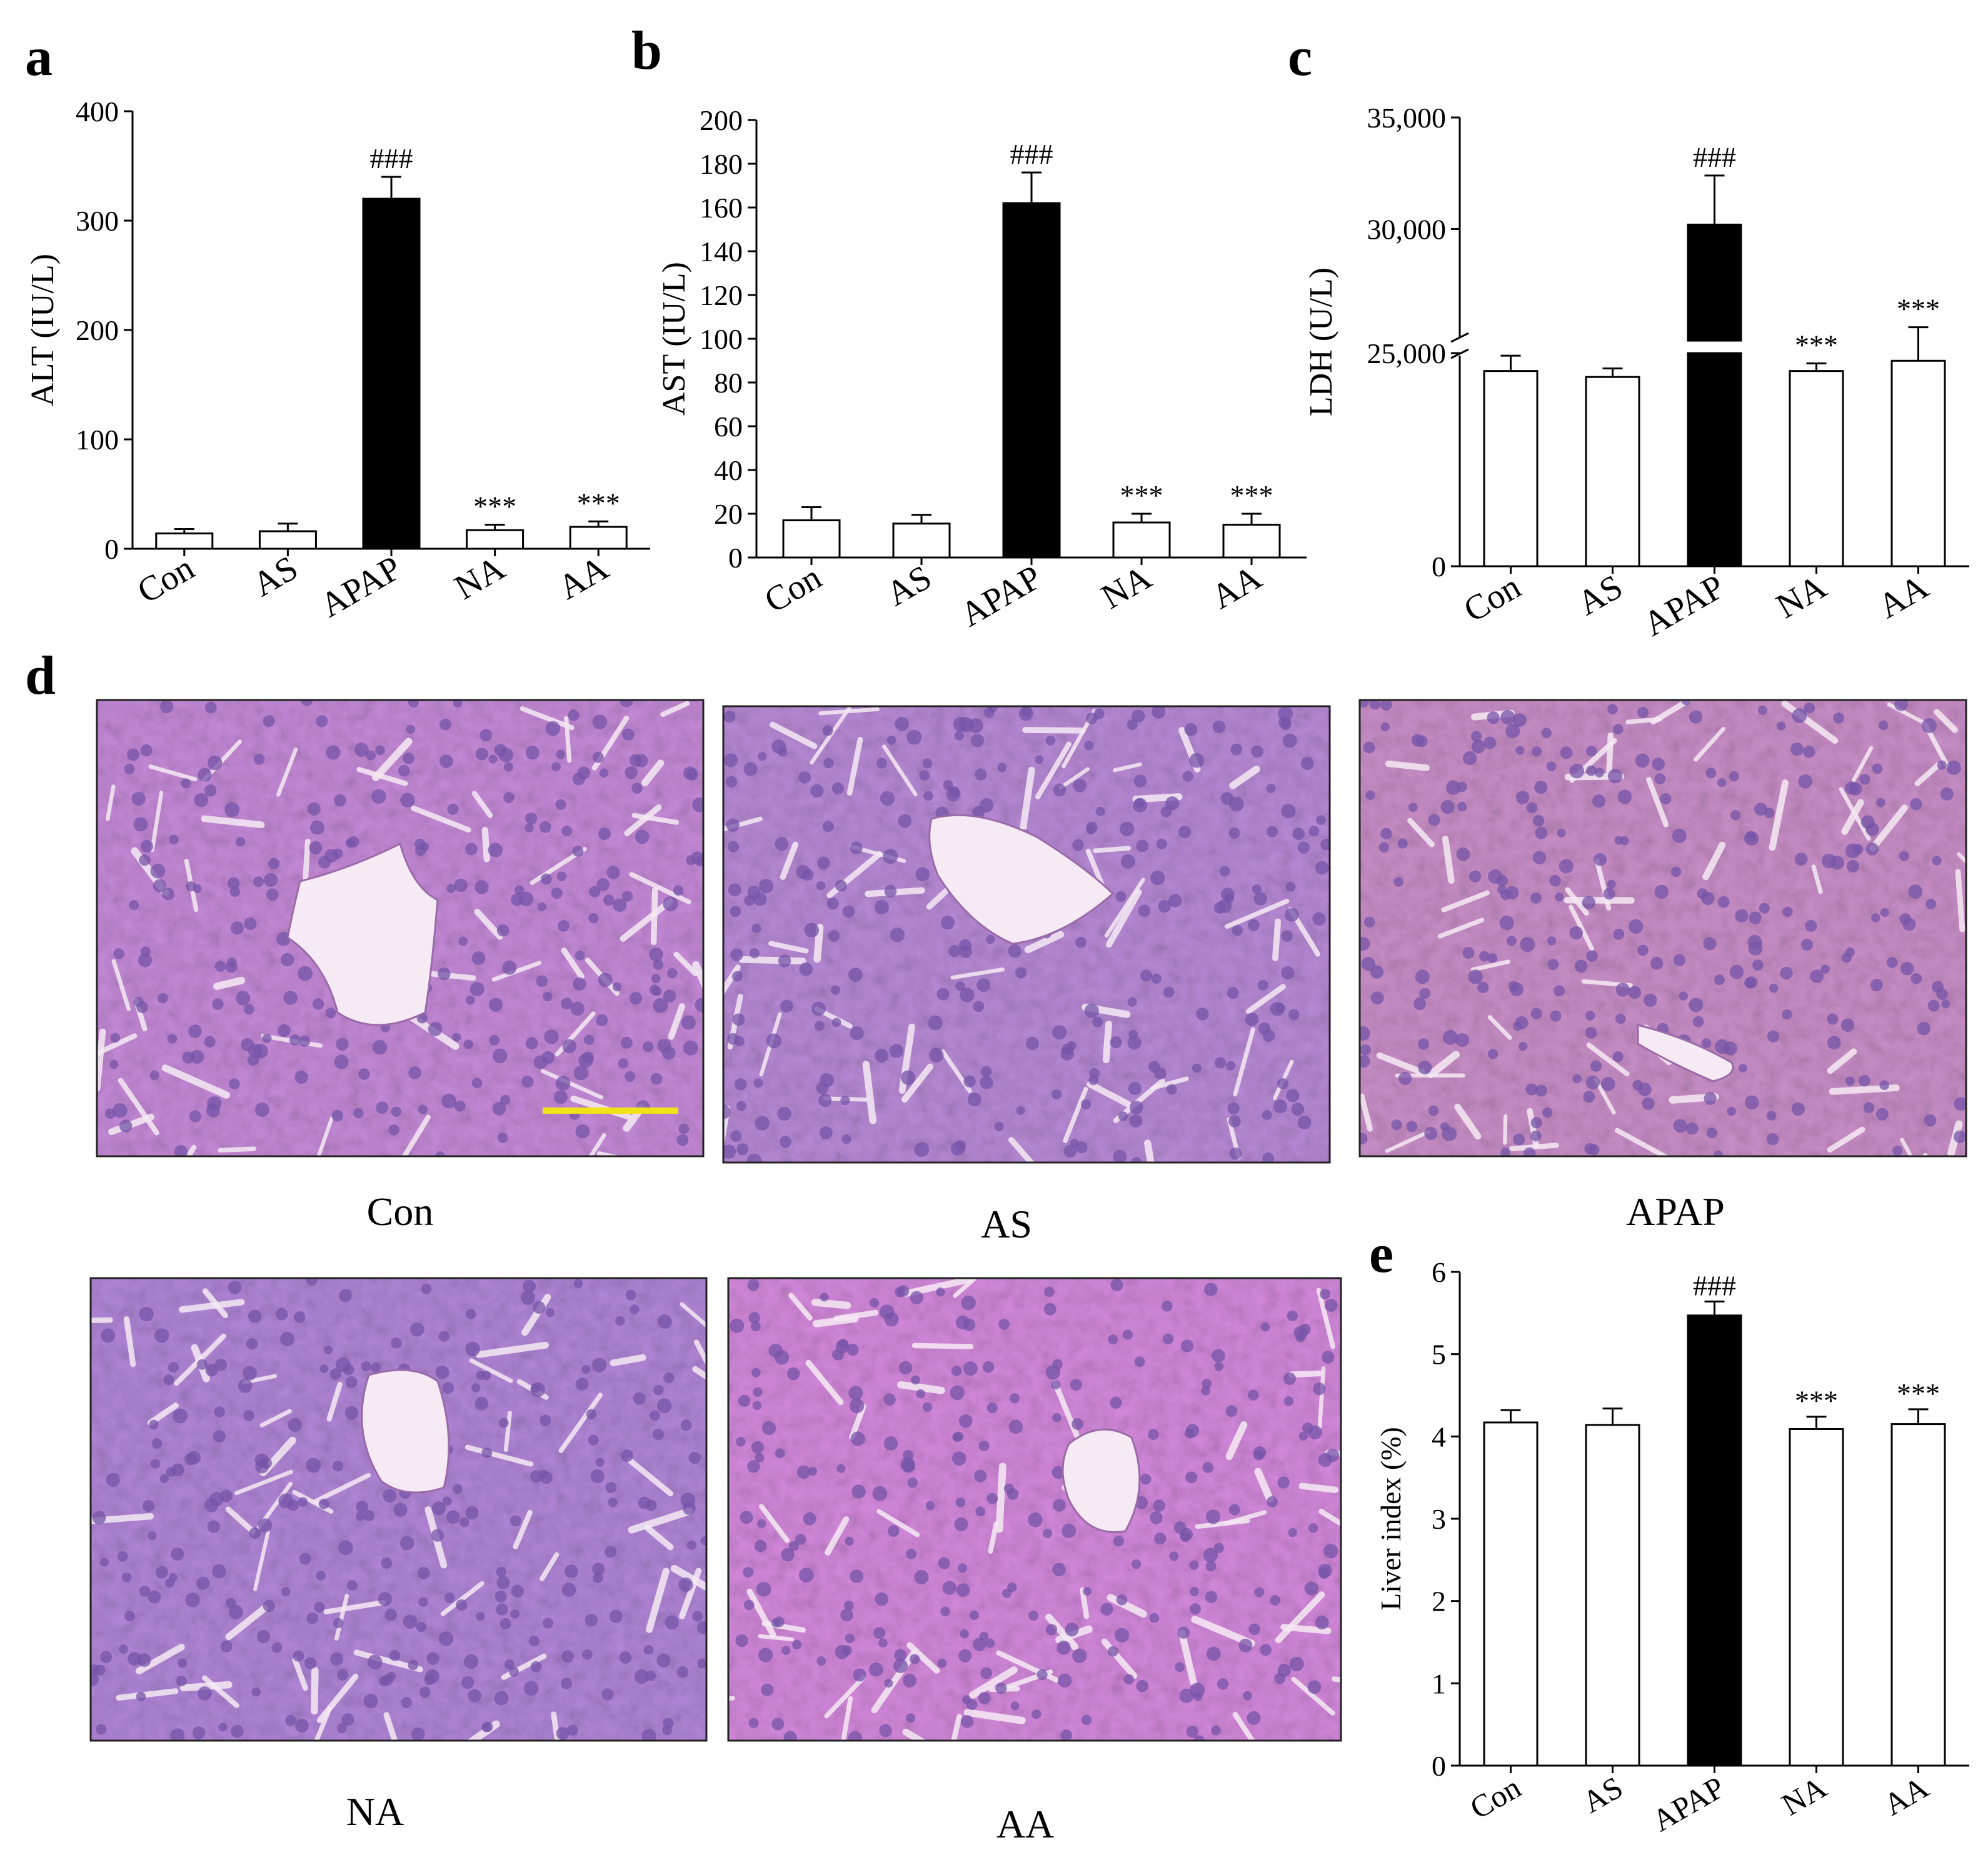 The image size is (1988, 1875). What do you see at coordinates (400, 1211) in the screenshot?
I see `micrograph-caption: Con` at bounding box center [400, 1211].